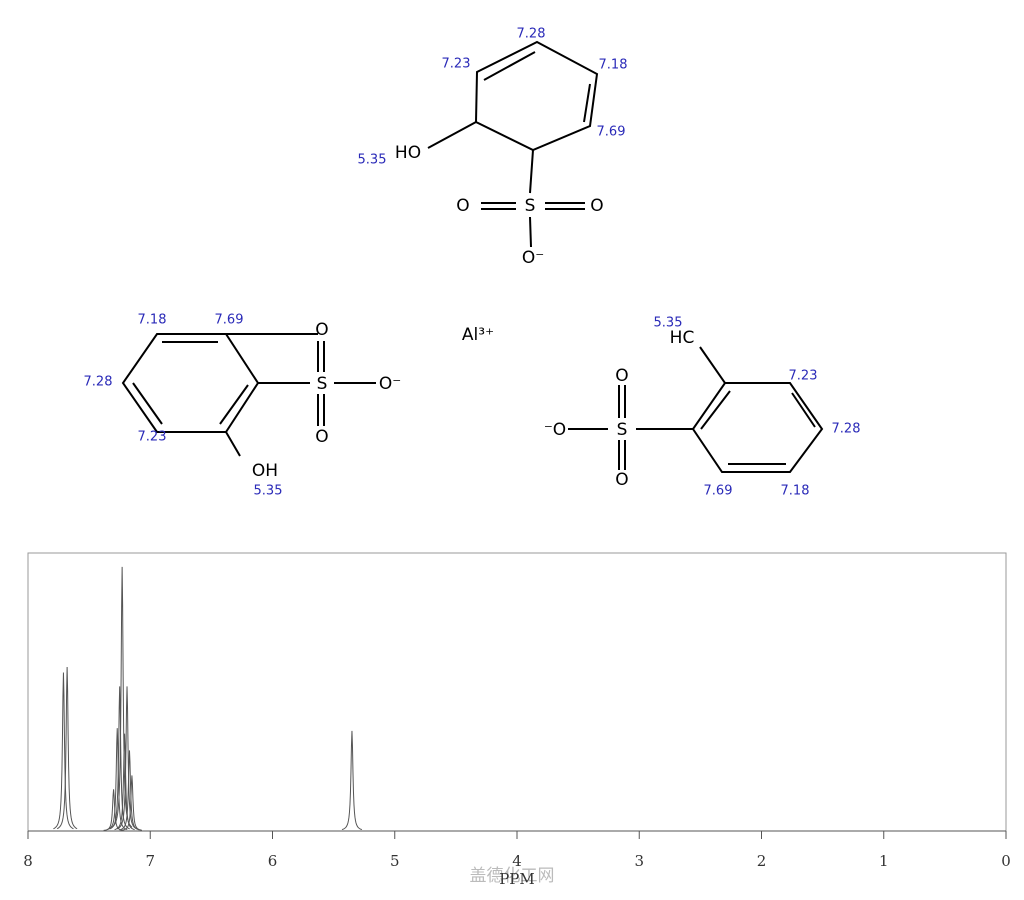 The image size is (1024, 900). I want to click on watermark: 盖德化工网, so click(512, 876).